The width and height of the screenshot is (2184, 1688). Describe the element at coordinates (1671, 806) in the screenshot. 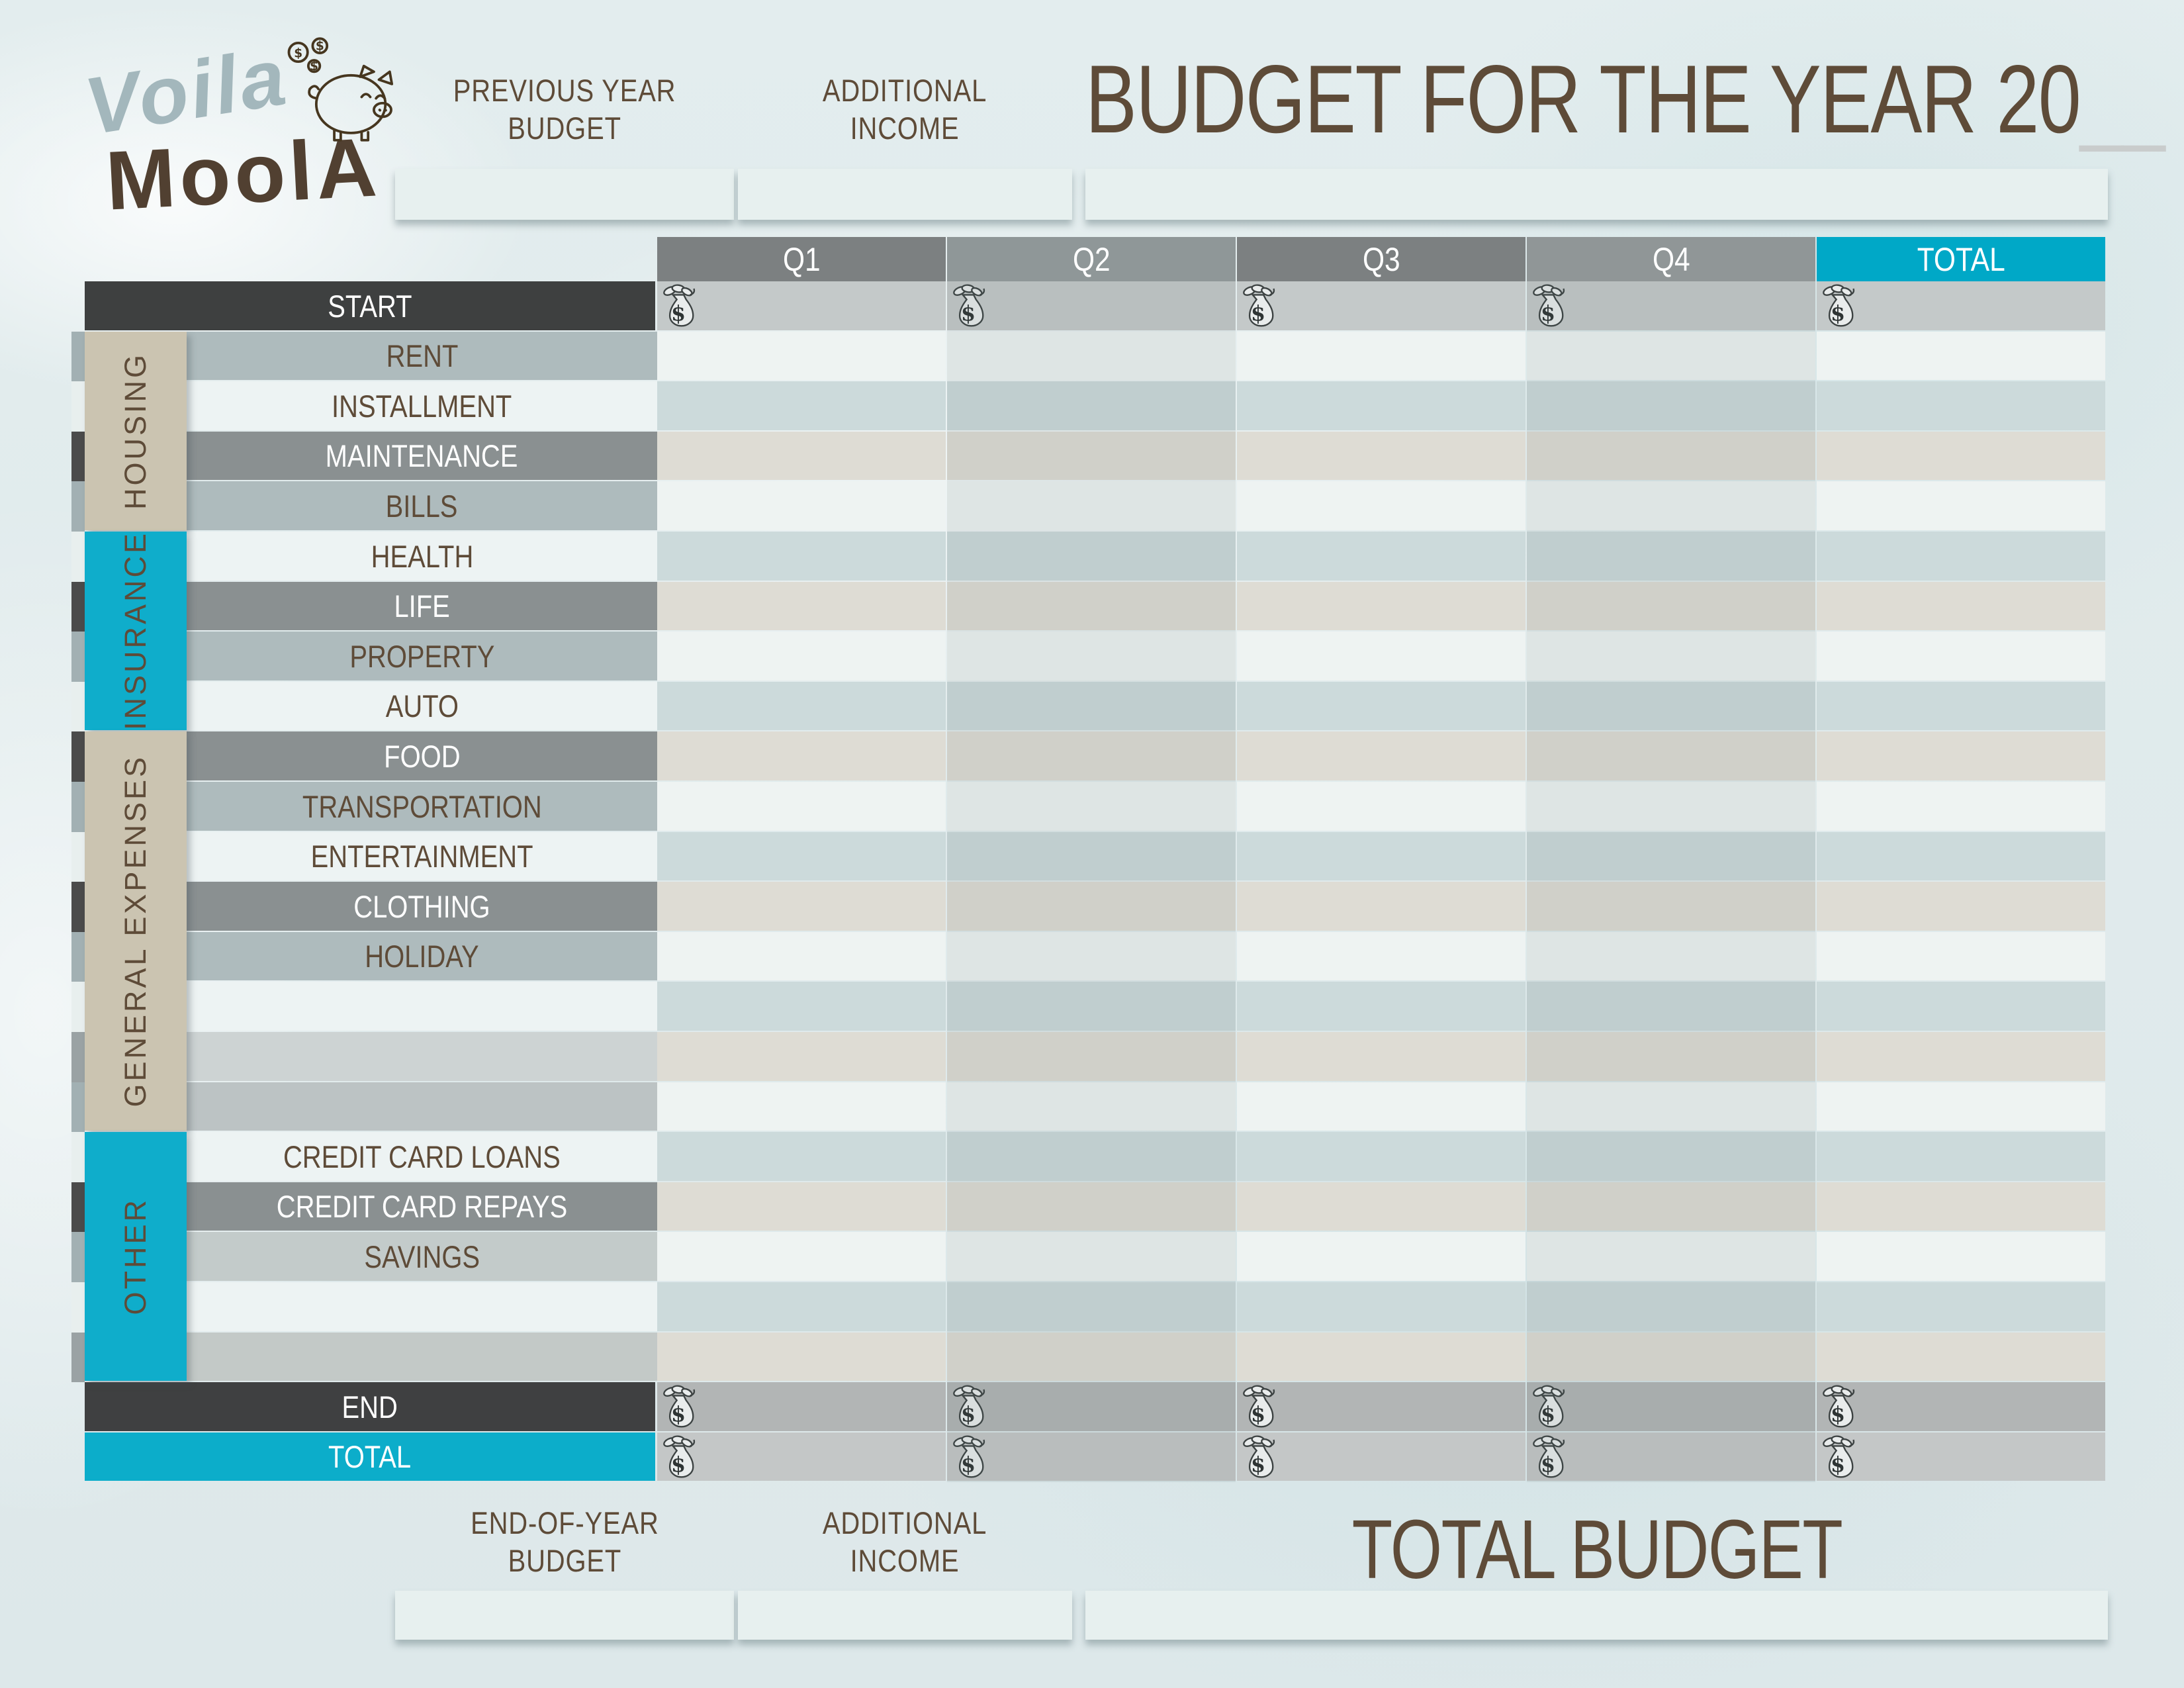

I see `cell-transportation-q4` at that location.